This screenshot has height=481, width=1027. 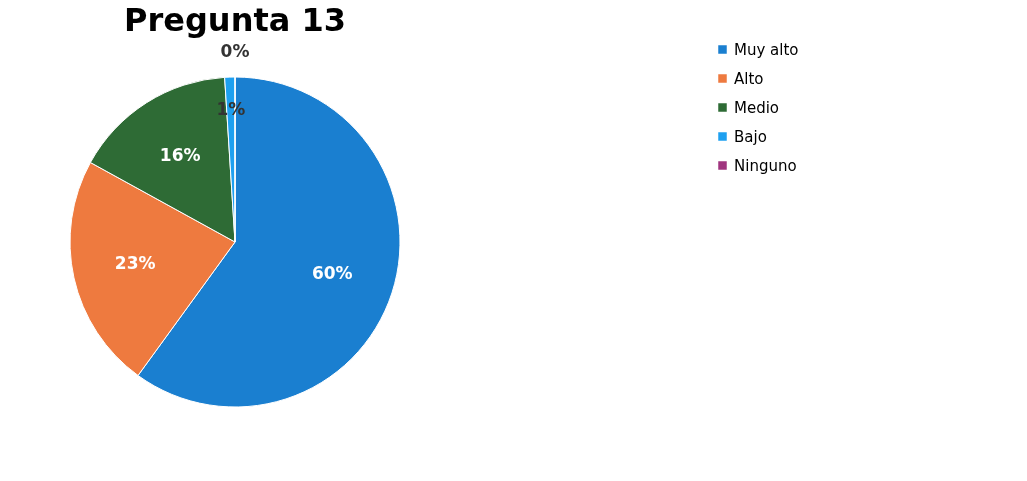 What do you see at coordinates (750, 136) in the screenshot?
I see `legend-label: Bajo` at bounding box center [750, 136].